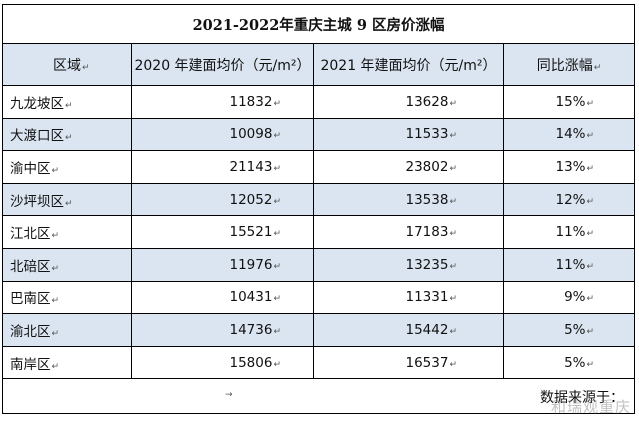 The width and height of the screenshot is (639, 425). I want to click on price-2020-cell: 14736↵, so click(222, 330).